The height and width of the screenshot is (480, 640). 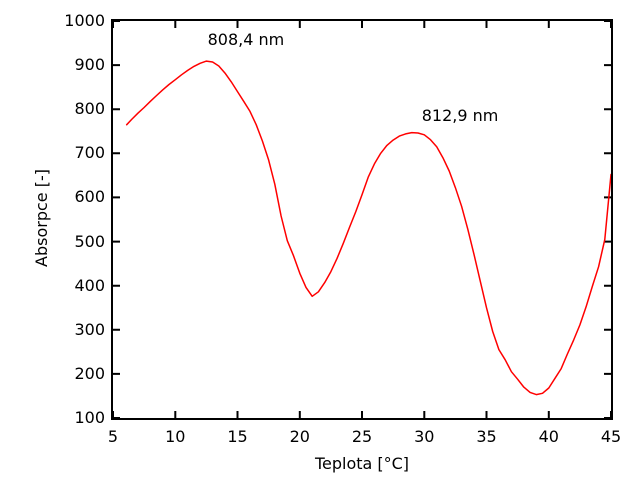 I want to click on x-axis-title: Teplota [°C], so click(x=362, y=463).